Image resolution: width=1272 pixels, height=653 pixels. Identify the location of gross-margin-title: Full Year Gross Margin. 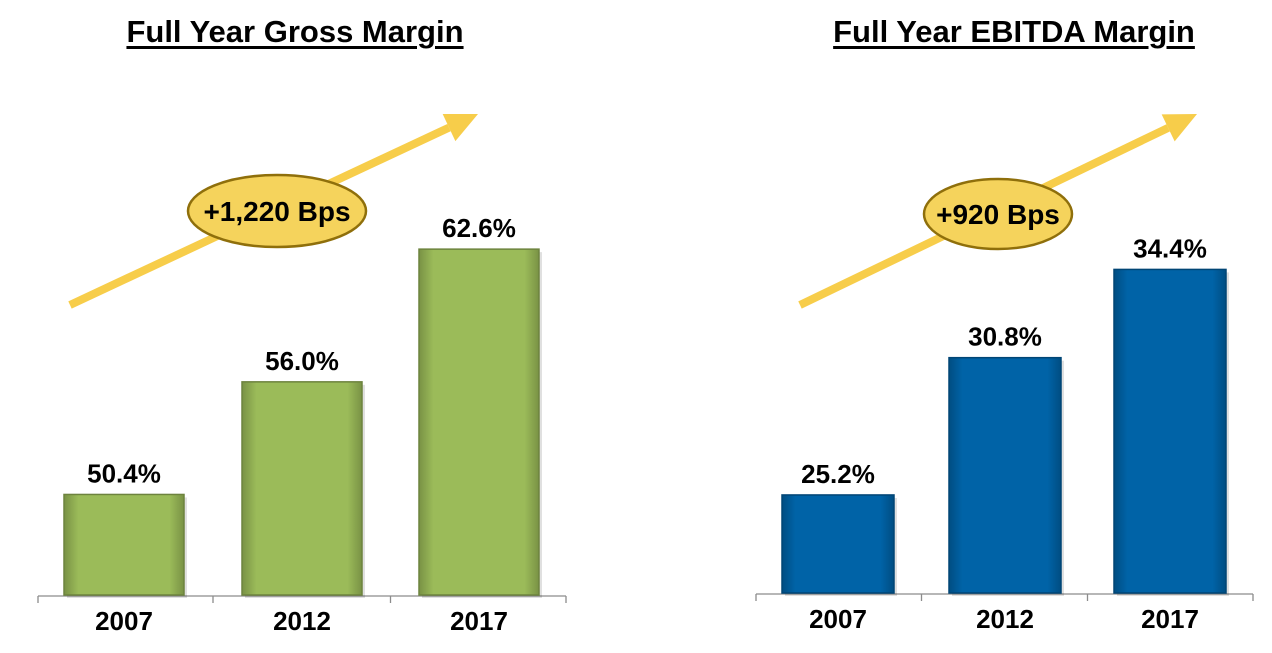
(295, 31).